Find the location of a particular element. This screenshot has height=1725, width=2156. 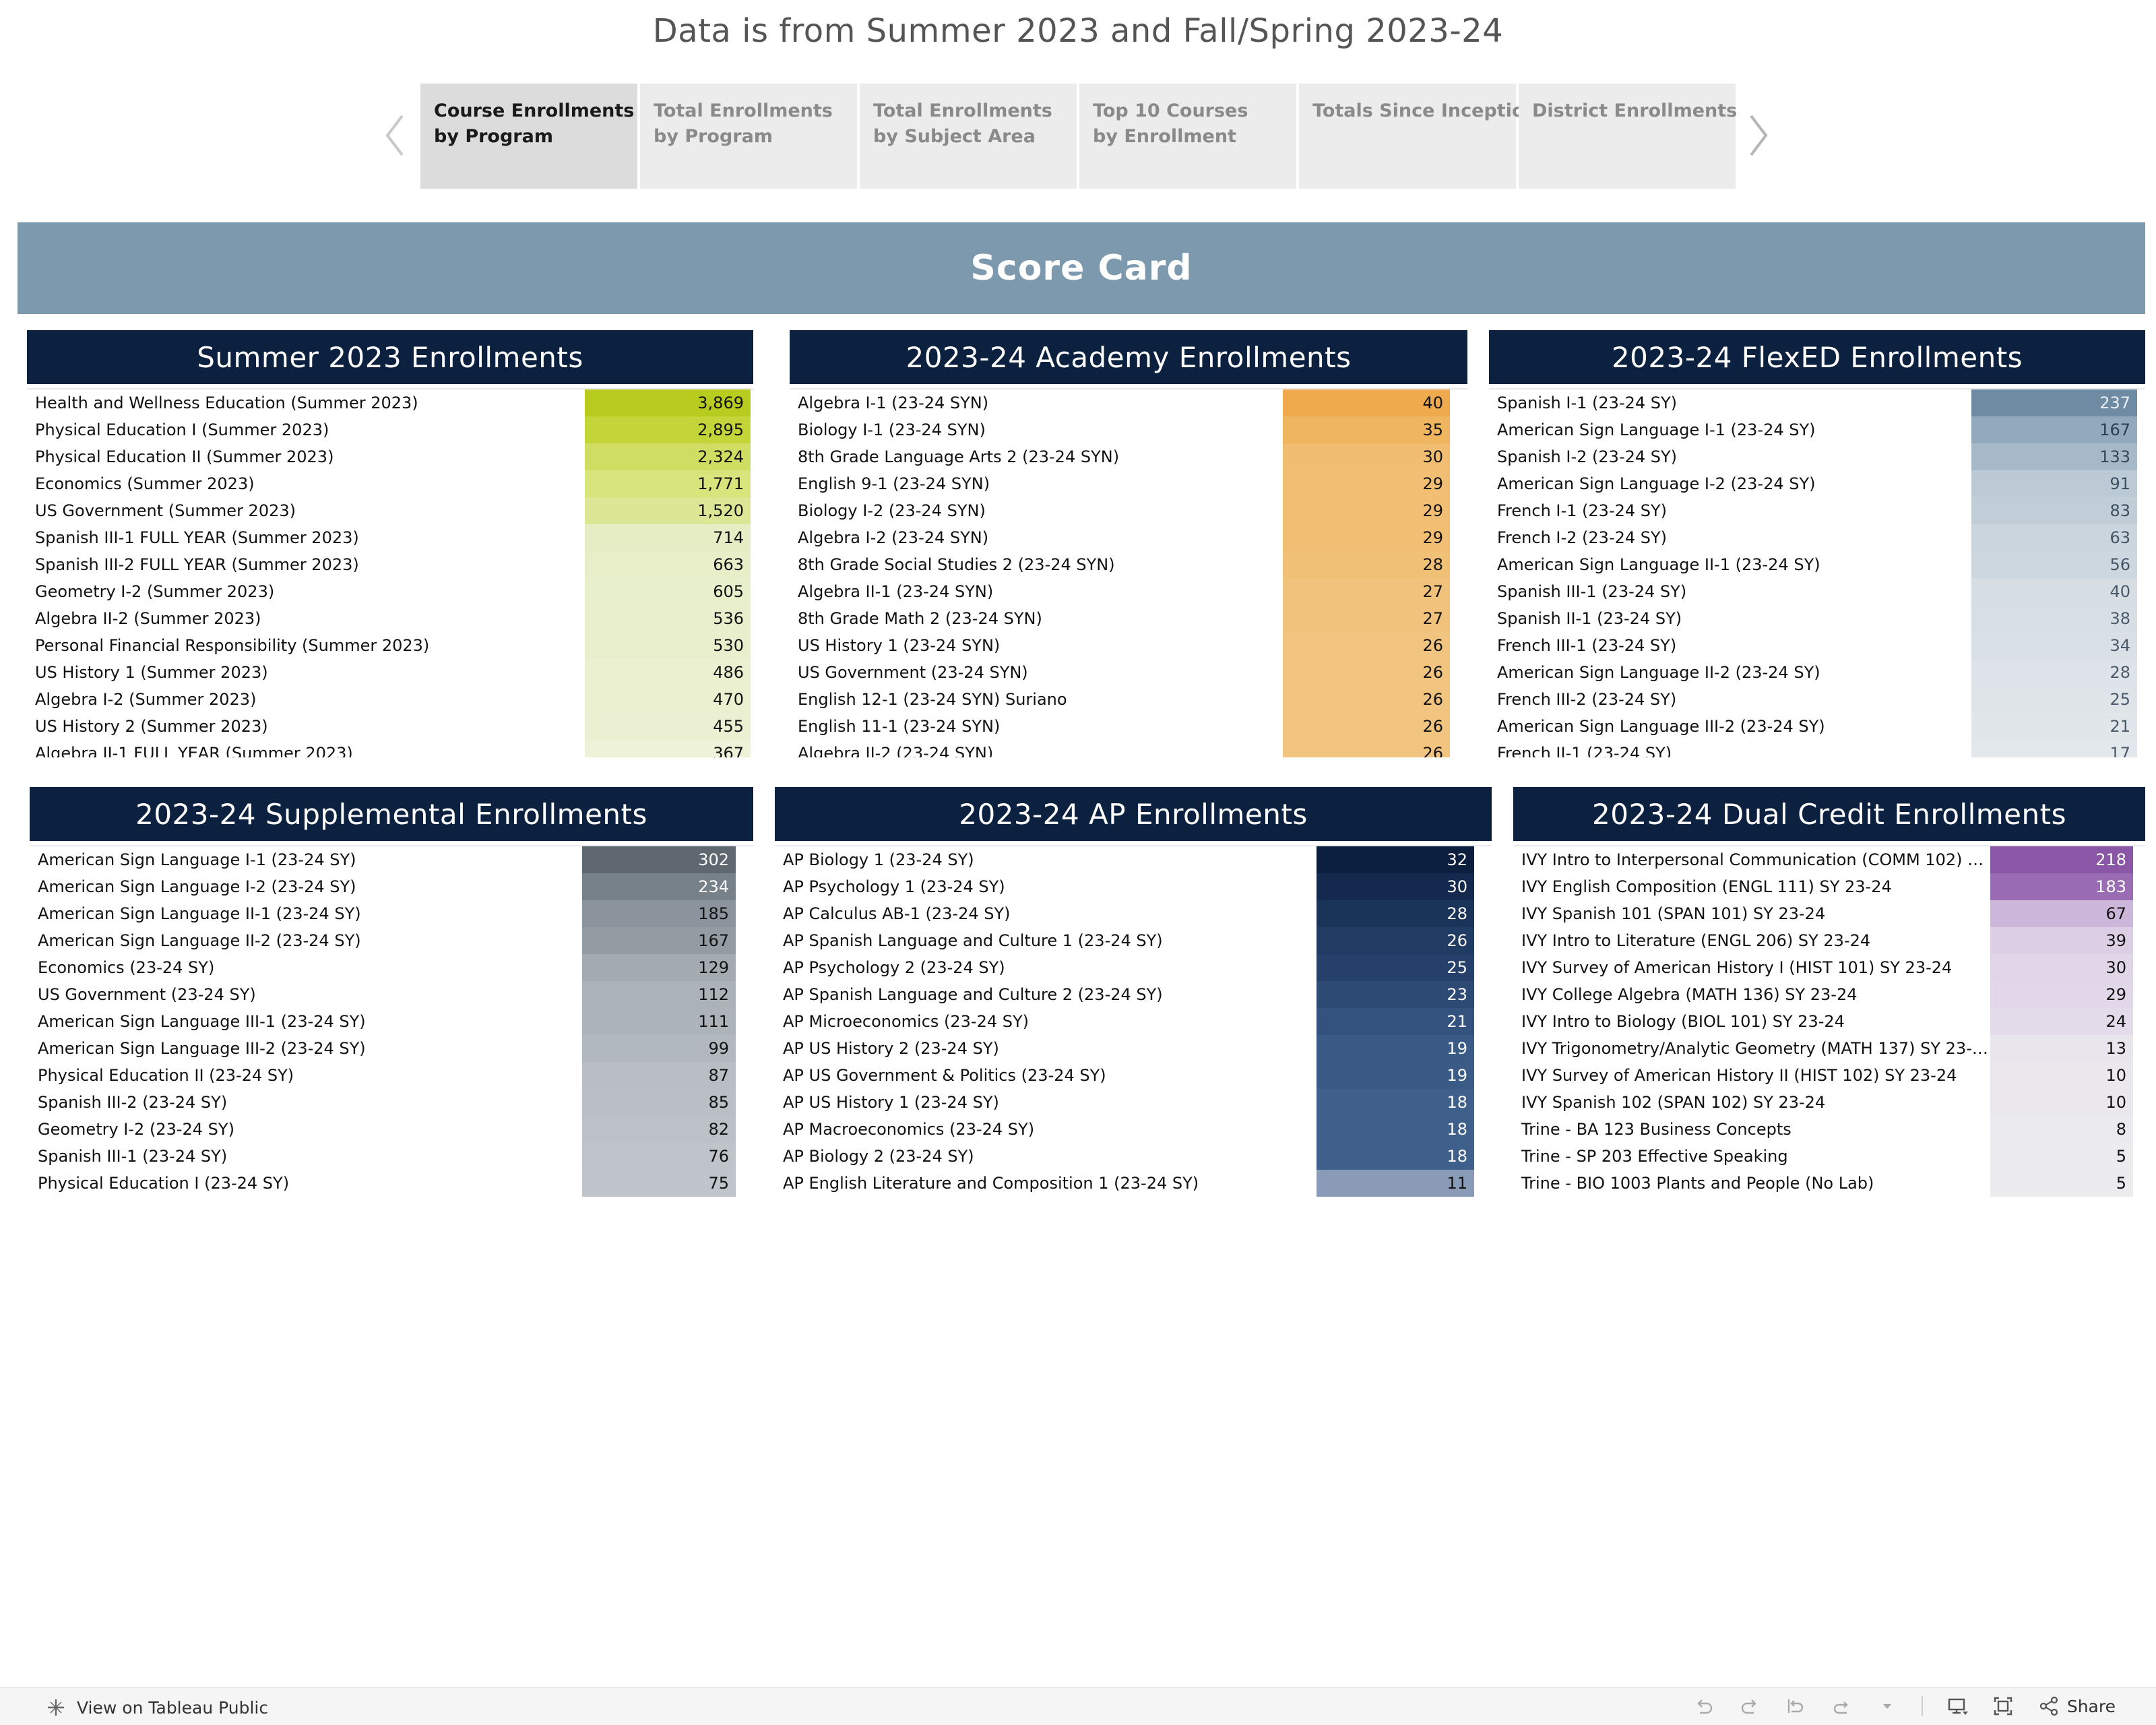

table-row: 8th Grade Social Studies 2 (23-24 SYN) 28 is located at coordinates (1128, 564).